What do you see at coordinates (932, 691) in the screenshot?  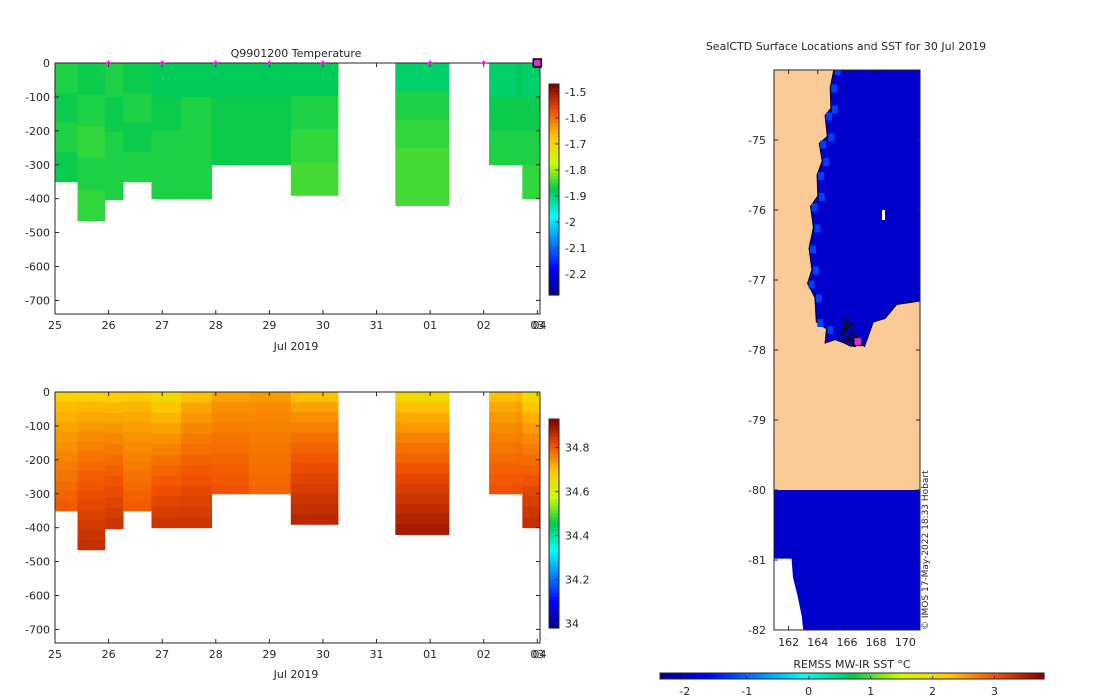 I see `sst-colorbar-tick-label: 2` at bounding box center [932, 691].